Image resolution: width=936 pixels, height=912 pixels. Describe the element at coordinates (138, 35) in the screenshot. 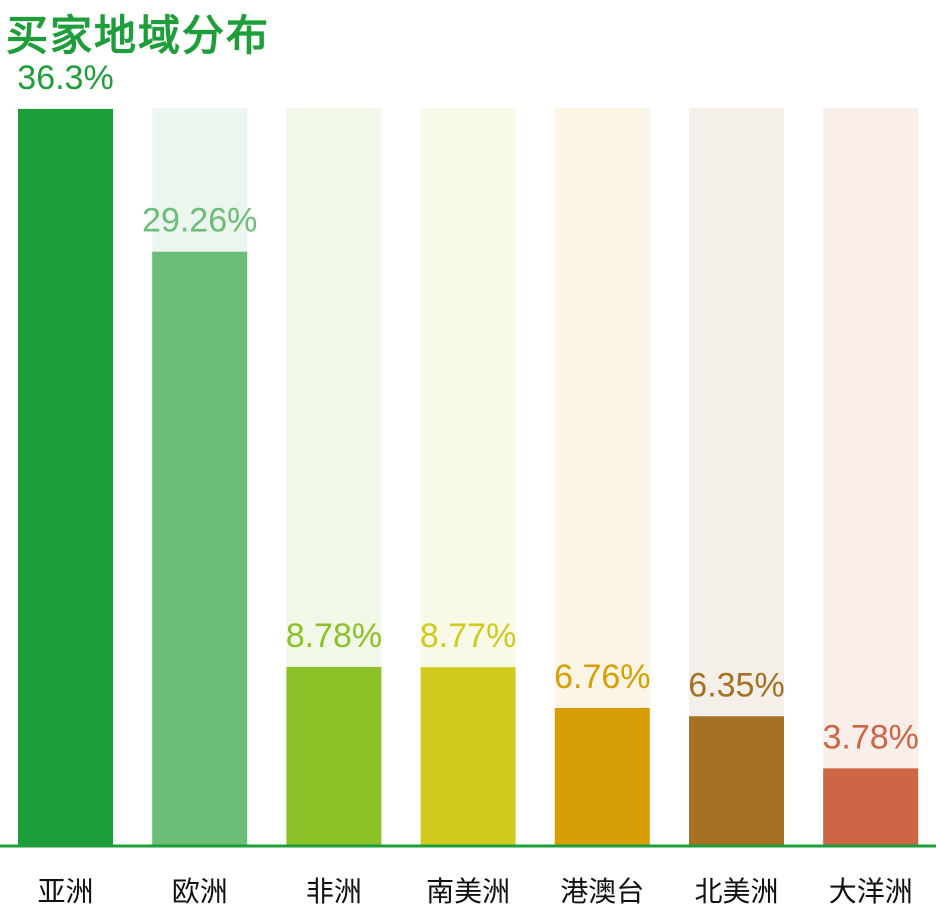

I see `chart-title: 买家地域分布` at that location.